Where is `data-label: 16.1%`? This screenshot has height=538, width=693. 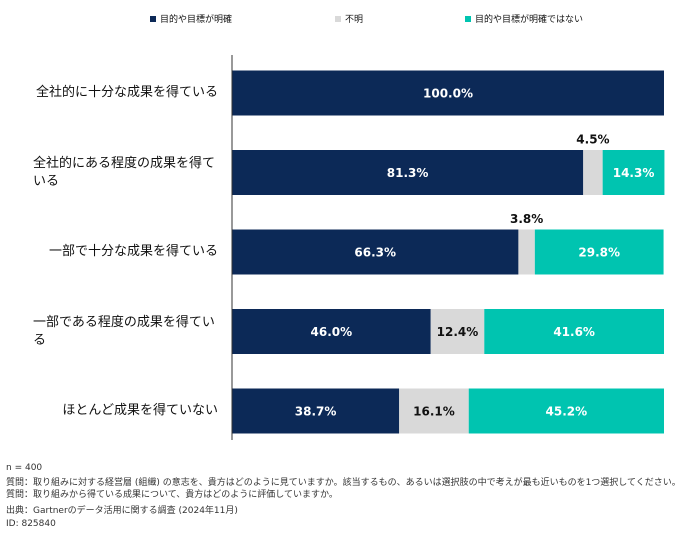
data-label: 16.1% is located at coordinates (434, 412).